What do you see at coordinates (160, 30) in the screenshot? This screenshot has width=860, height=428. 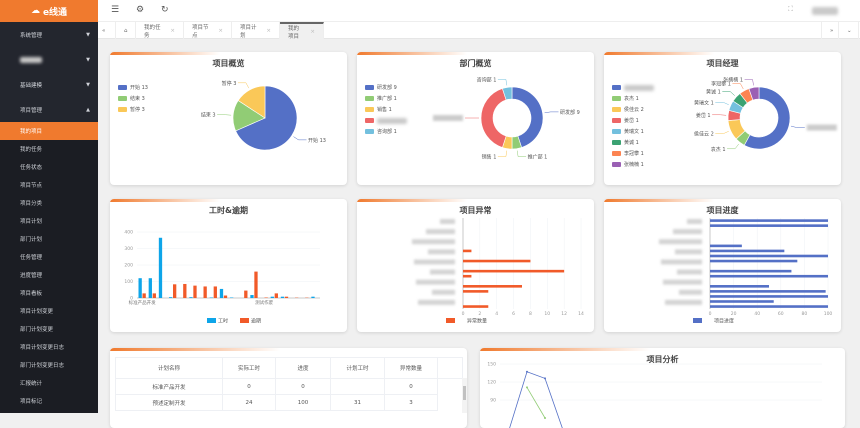 I see `tab-item: 我的任务×` at bounding box center [160, 30].